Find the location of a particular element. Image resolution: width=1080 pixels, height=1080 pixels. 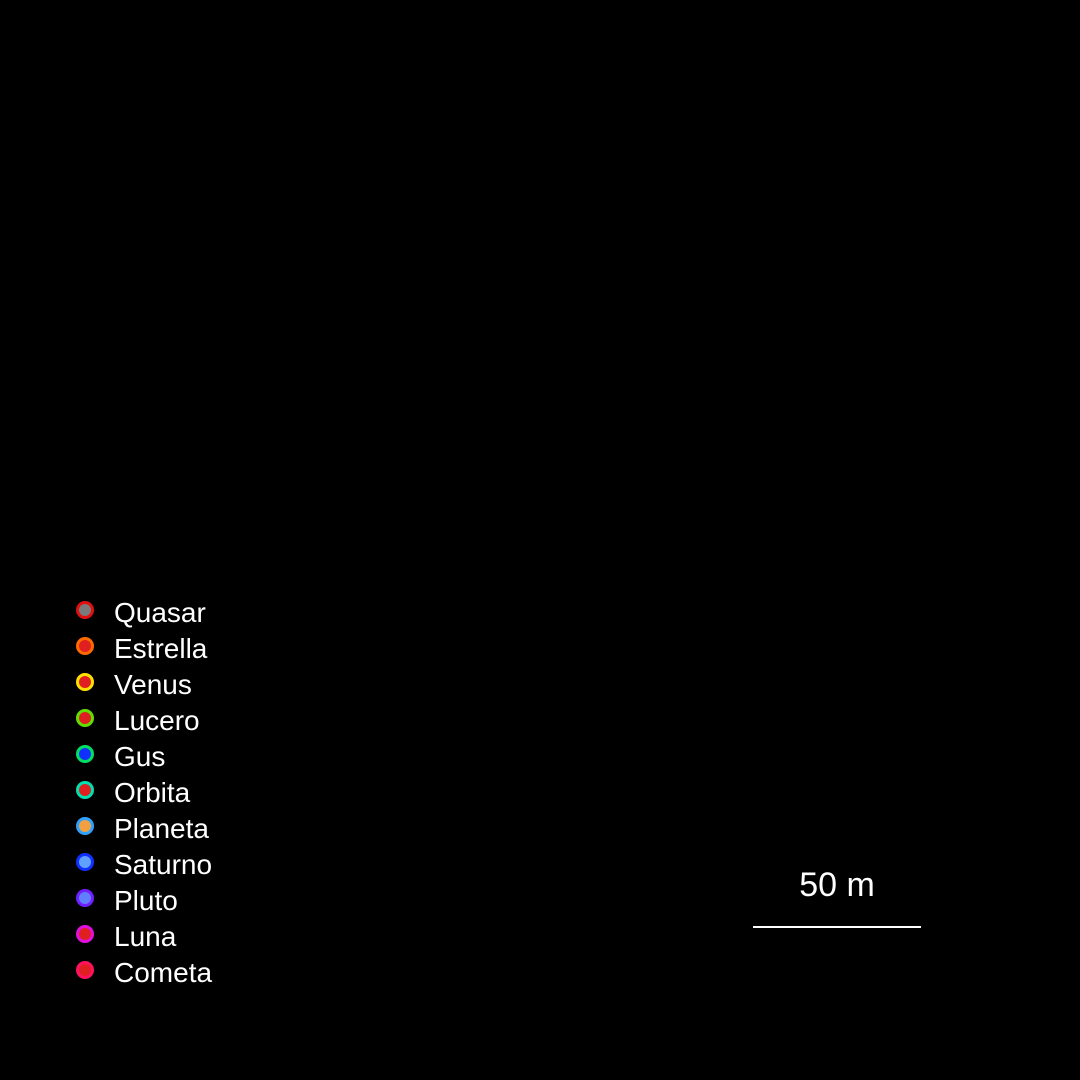

legend-label: Estrella is located at coordinates (161, 648).